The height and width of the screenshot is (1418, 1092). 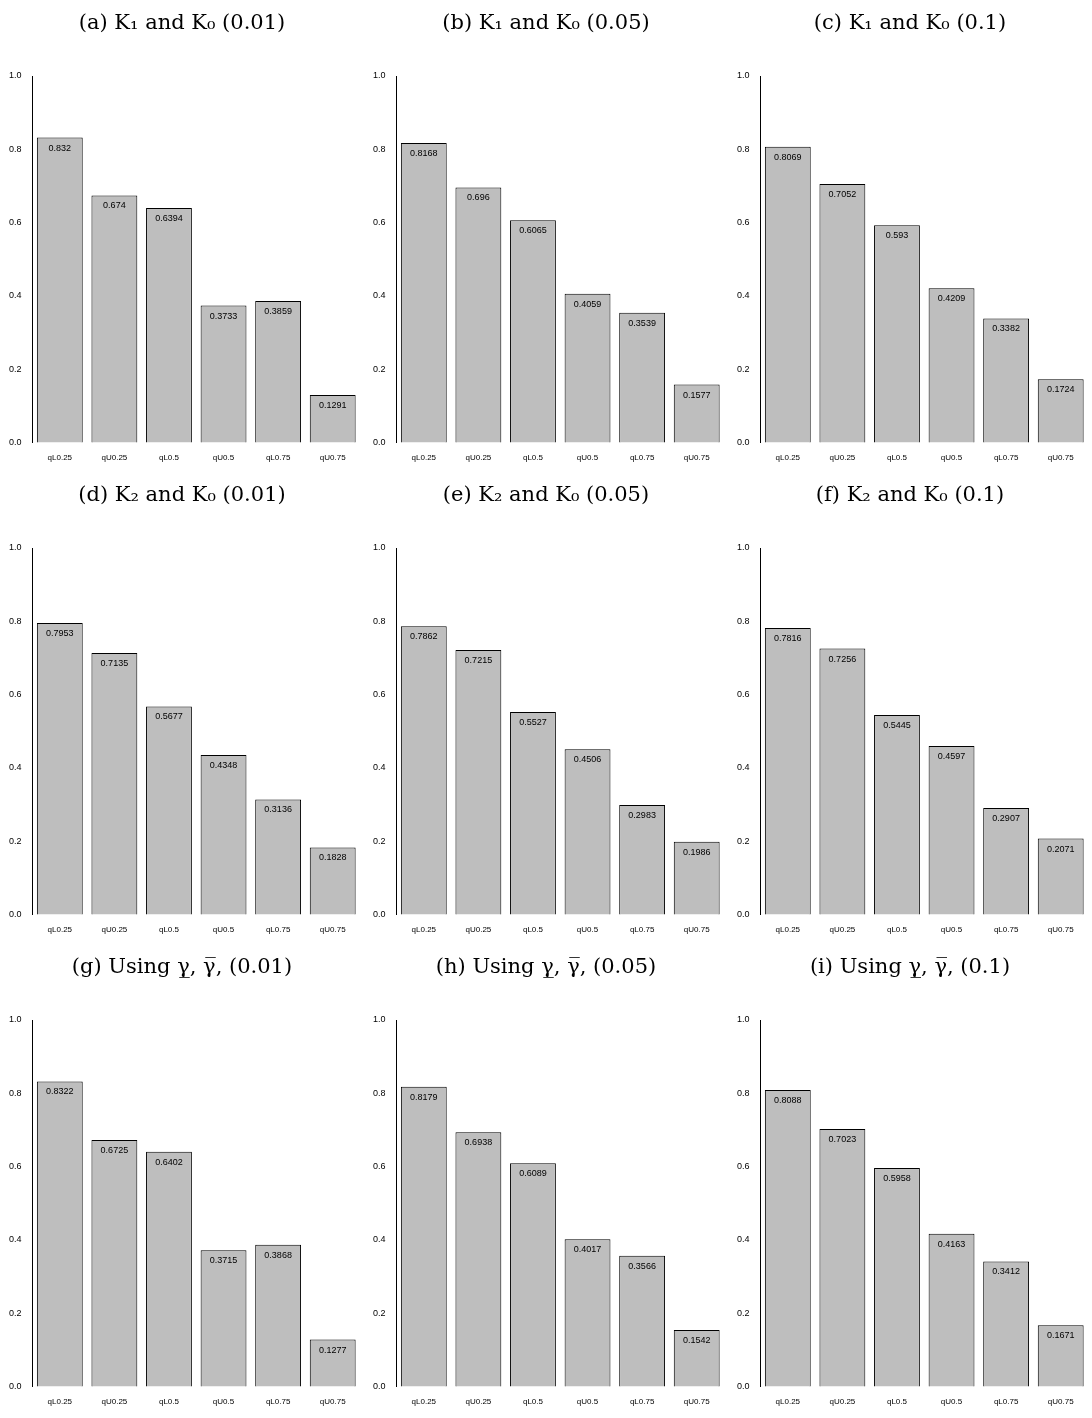 What do you see at coordinates (223, 765) in the screenshot?
I see `data-label: 0.4348` at bounding box center [223, 765].